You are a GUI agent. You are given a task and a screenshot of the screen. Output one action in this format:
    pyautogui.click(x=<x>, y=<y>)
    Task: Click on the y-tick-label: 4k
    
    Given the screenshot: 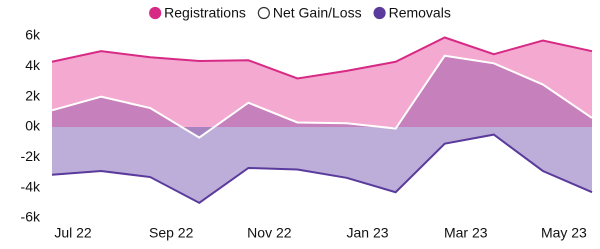 What is the action you would take?
    pyautogui.click(x=33, y=65)
    